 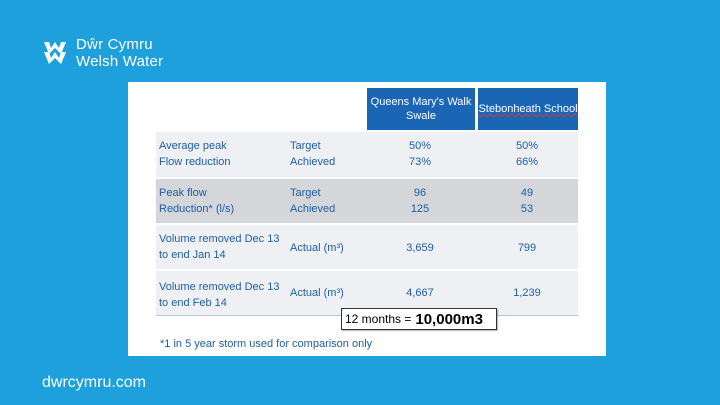 I want to click on value-a-line1: 50%, so click(x=420, y=146).